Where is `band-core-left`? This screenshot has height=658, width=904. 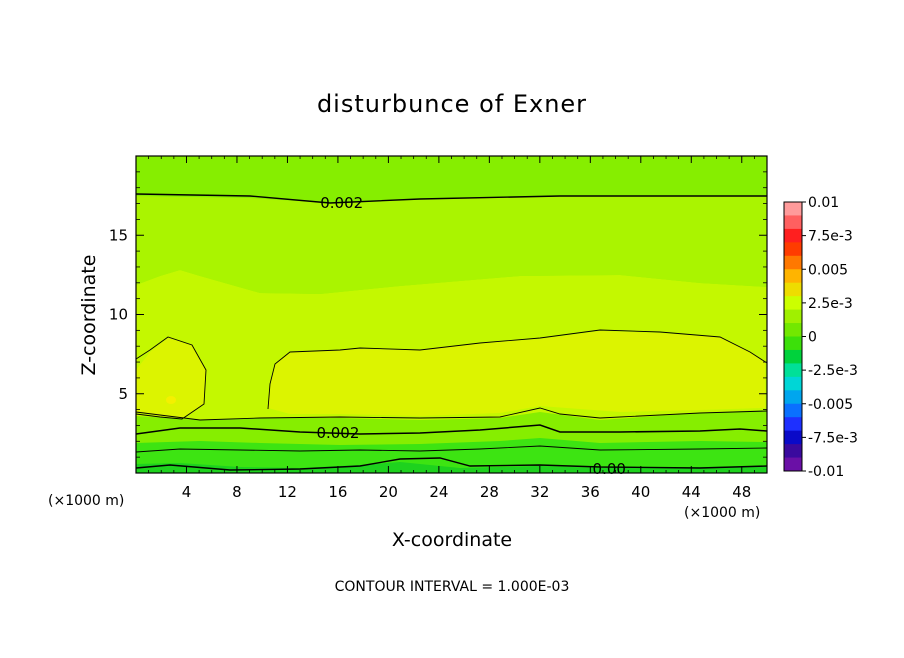
band-core-left is located at coordinates (171, 378).